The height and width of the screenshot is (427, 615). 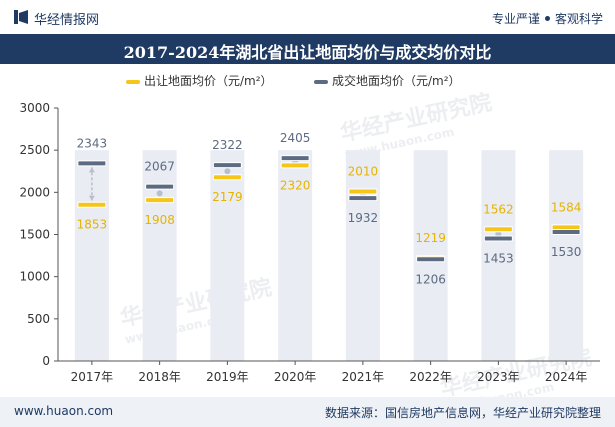 I want to click on series-2-data-label: 2067, so click(x=159, y=167).